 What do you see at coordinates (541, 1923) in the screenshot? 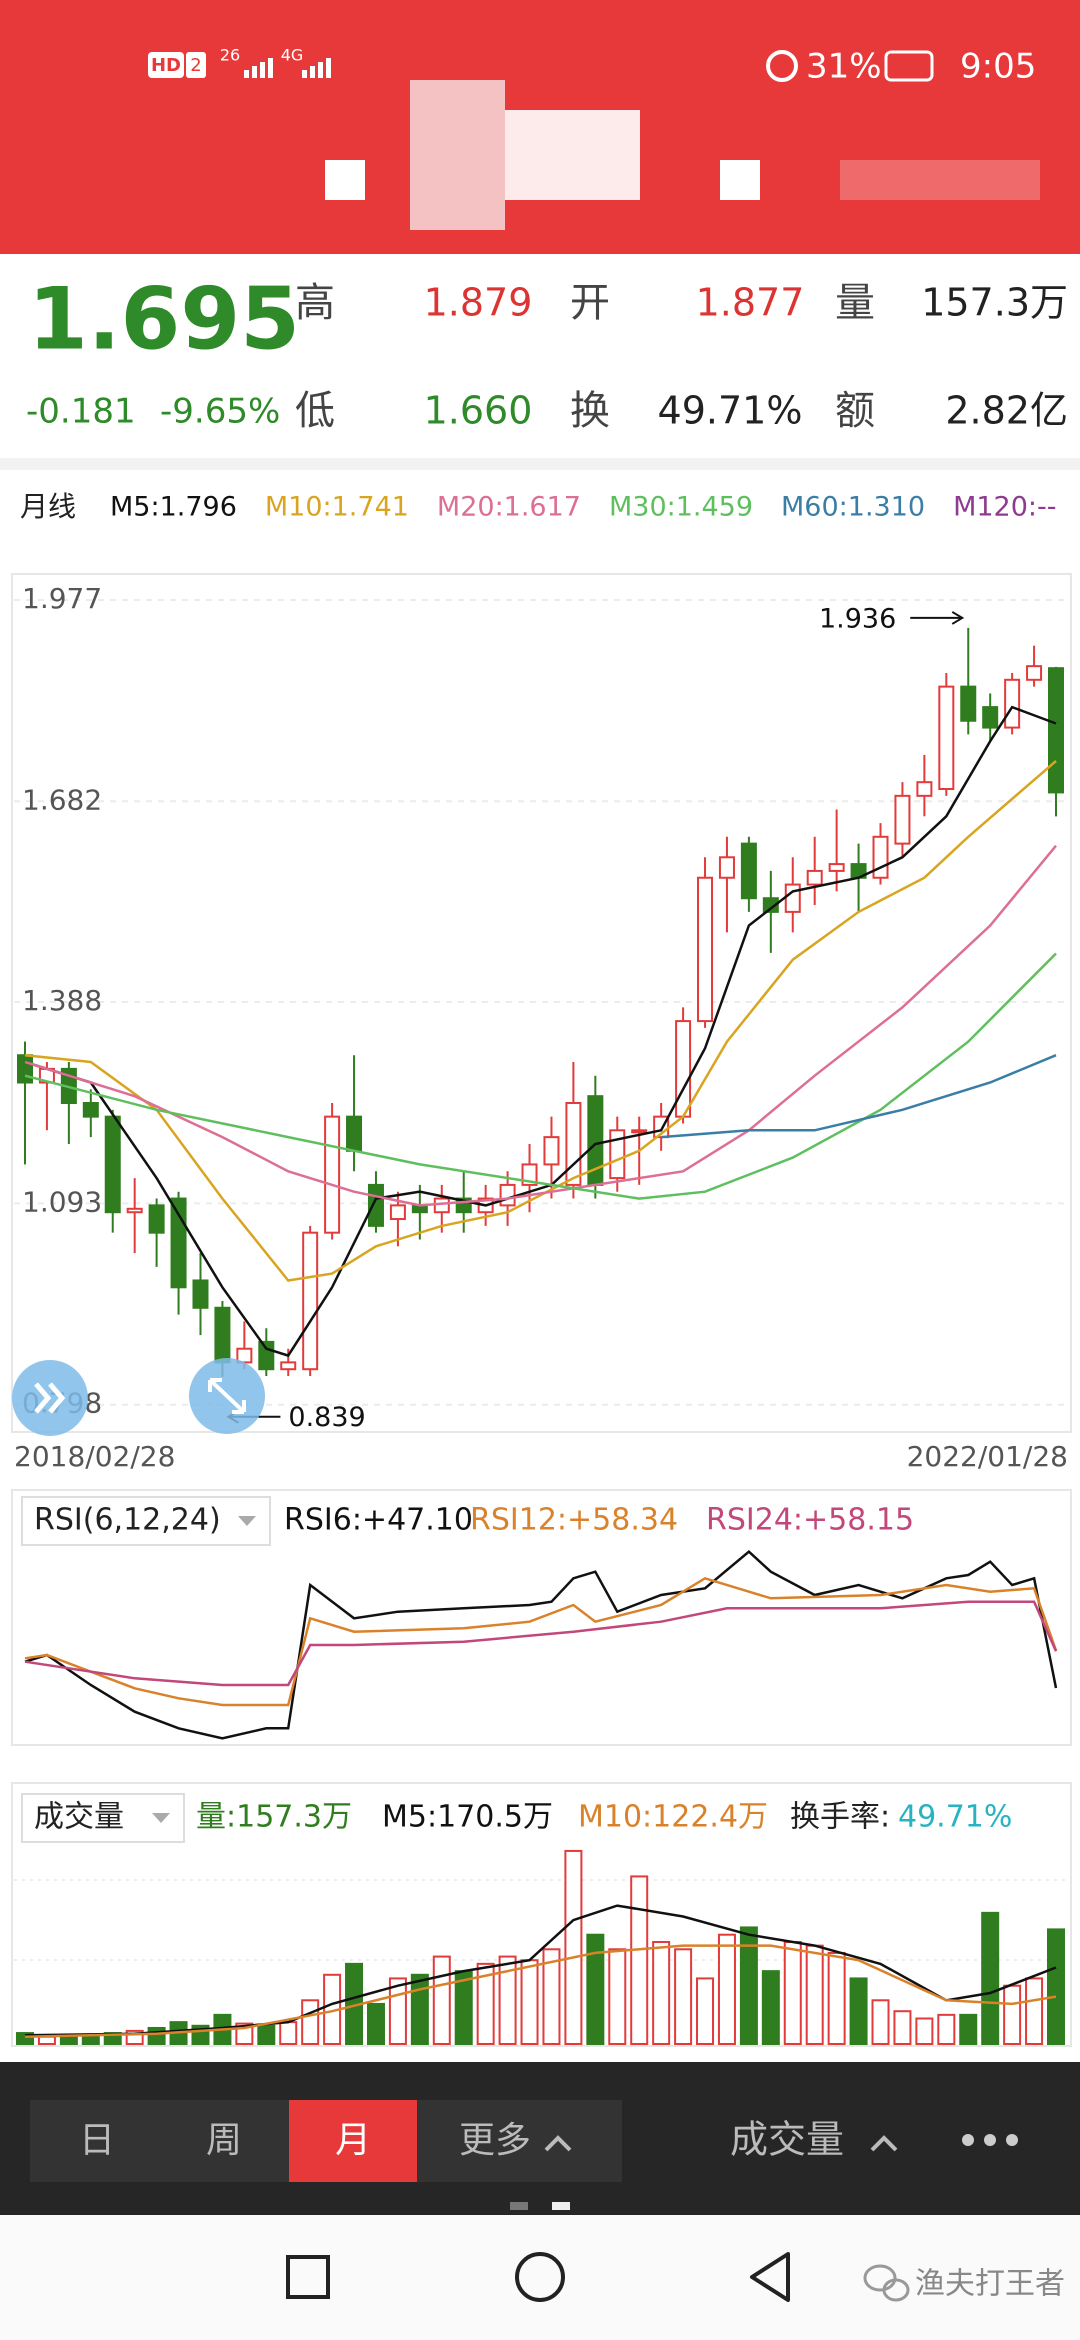
I see `volume-chart: 量:157.3万 M5:170.5万 M10:122.4万` at bounding box center [541, 1923].